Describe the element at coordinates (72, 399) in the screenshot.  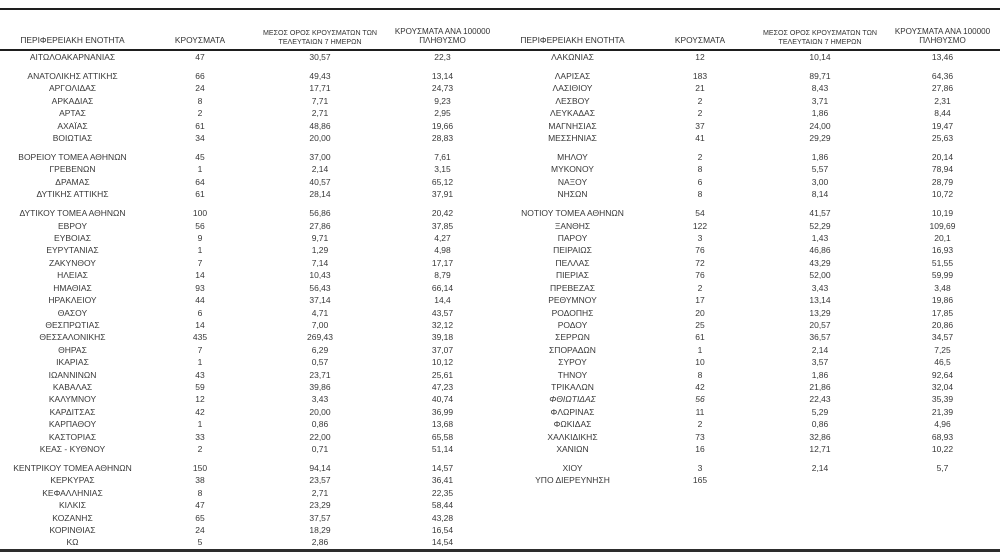
I see `region-name-cell: ΚΑΛΥΜΝΟΥ` at that location.